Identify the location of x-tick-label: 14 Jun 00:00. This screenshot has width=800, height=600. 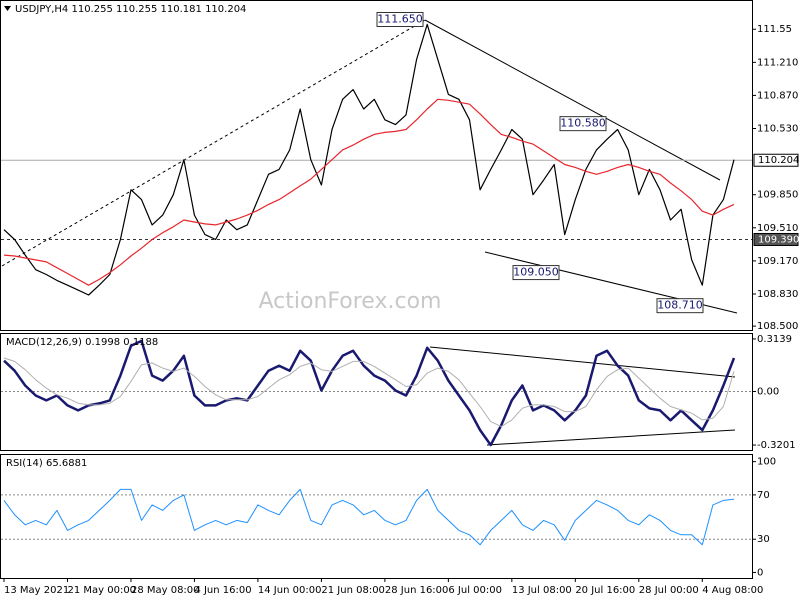
(290, 590).